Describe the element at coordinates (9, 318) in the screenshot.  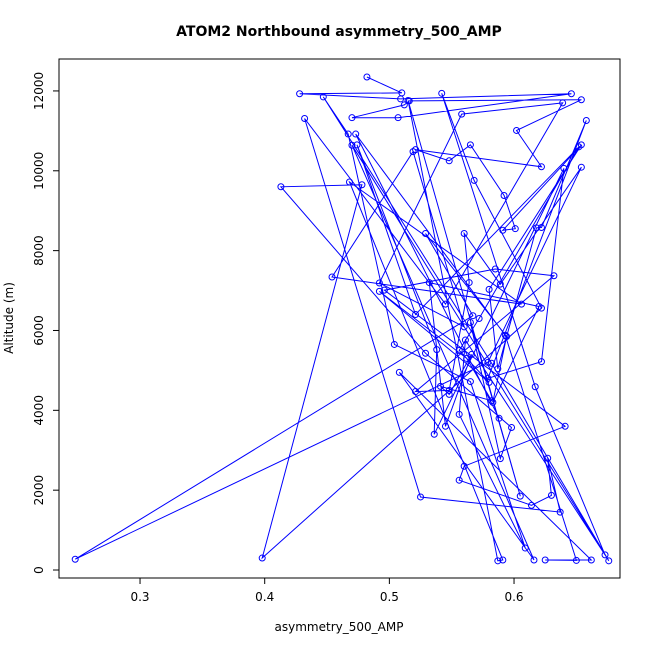
I see `y-axis-label: Altitude (m)` at that location.